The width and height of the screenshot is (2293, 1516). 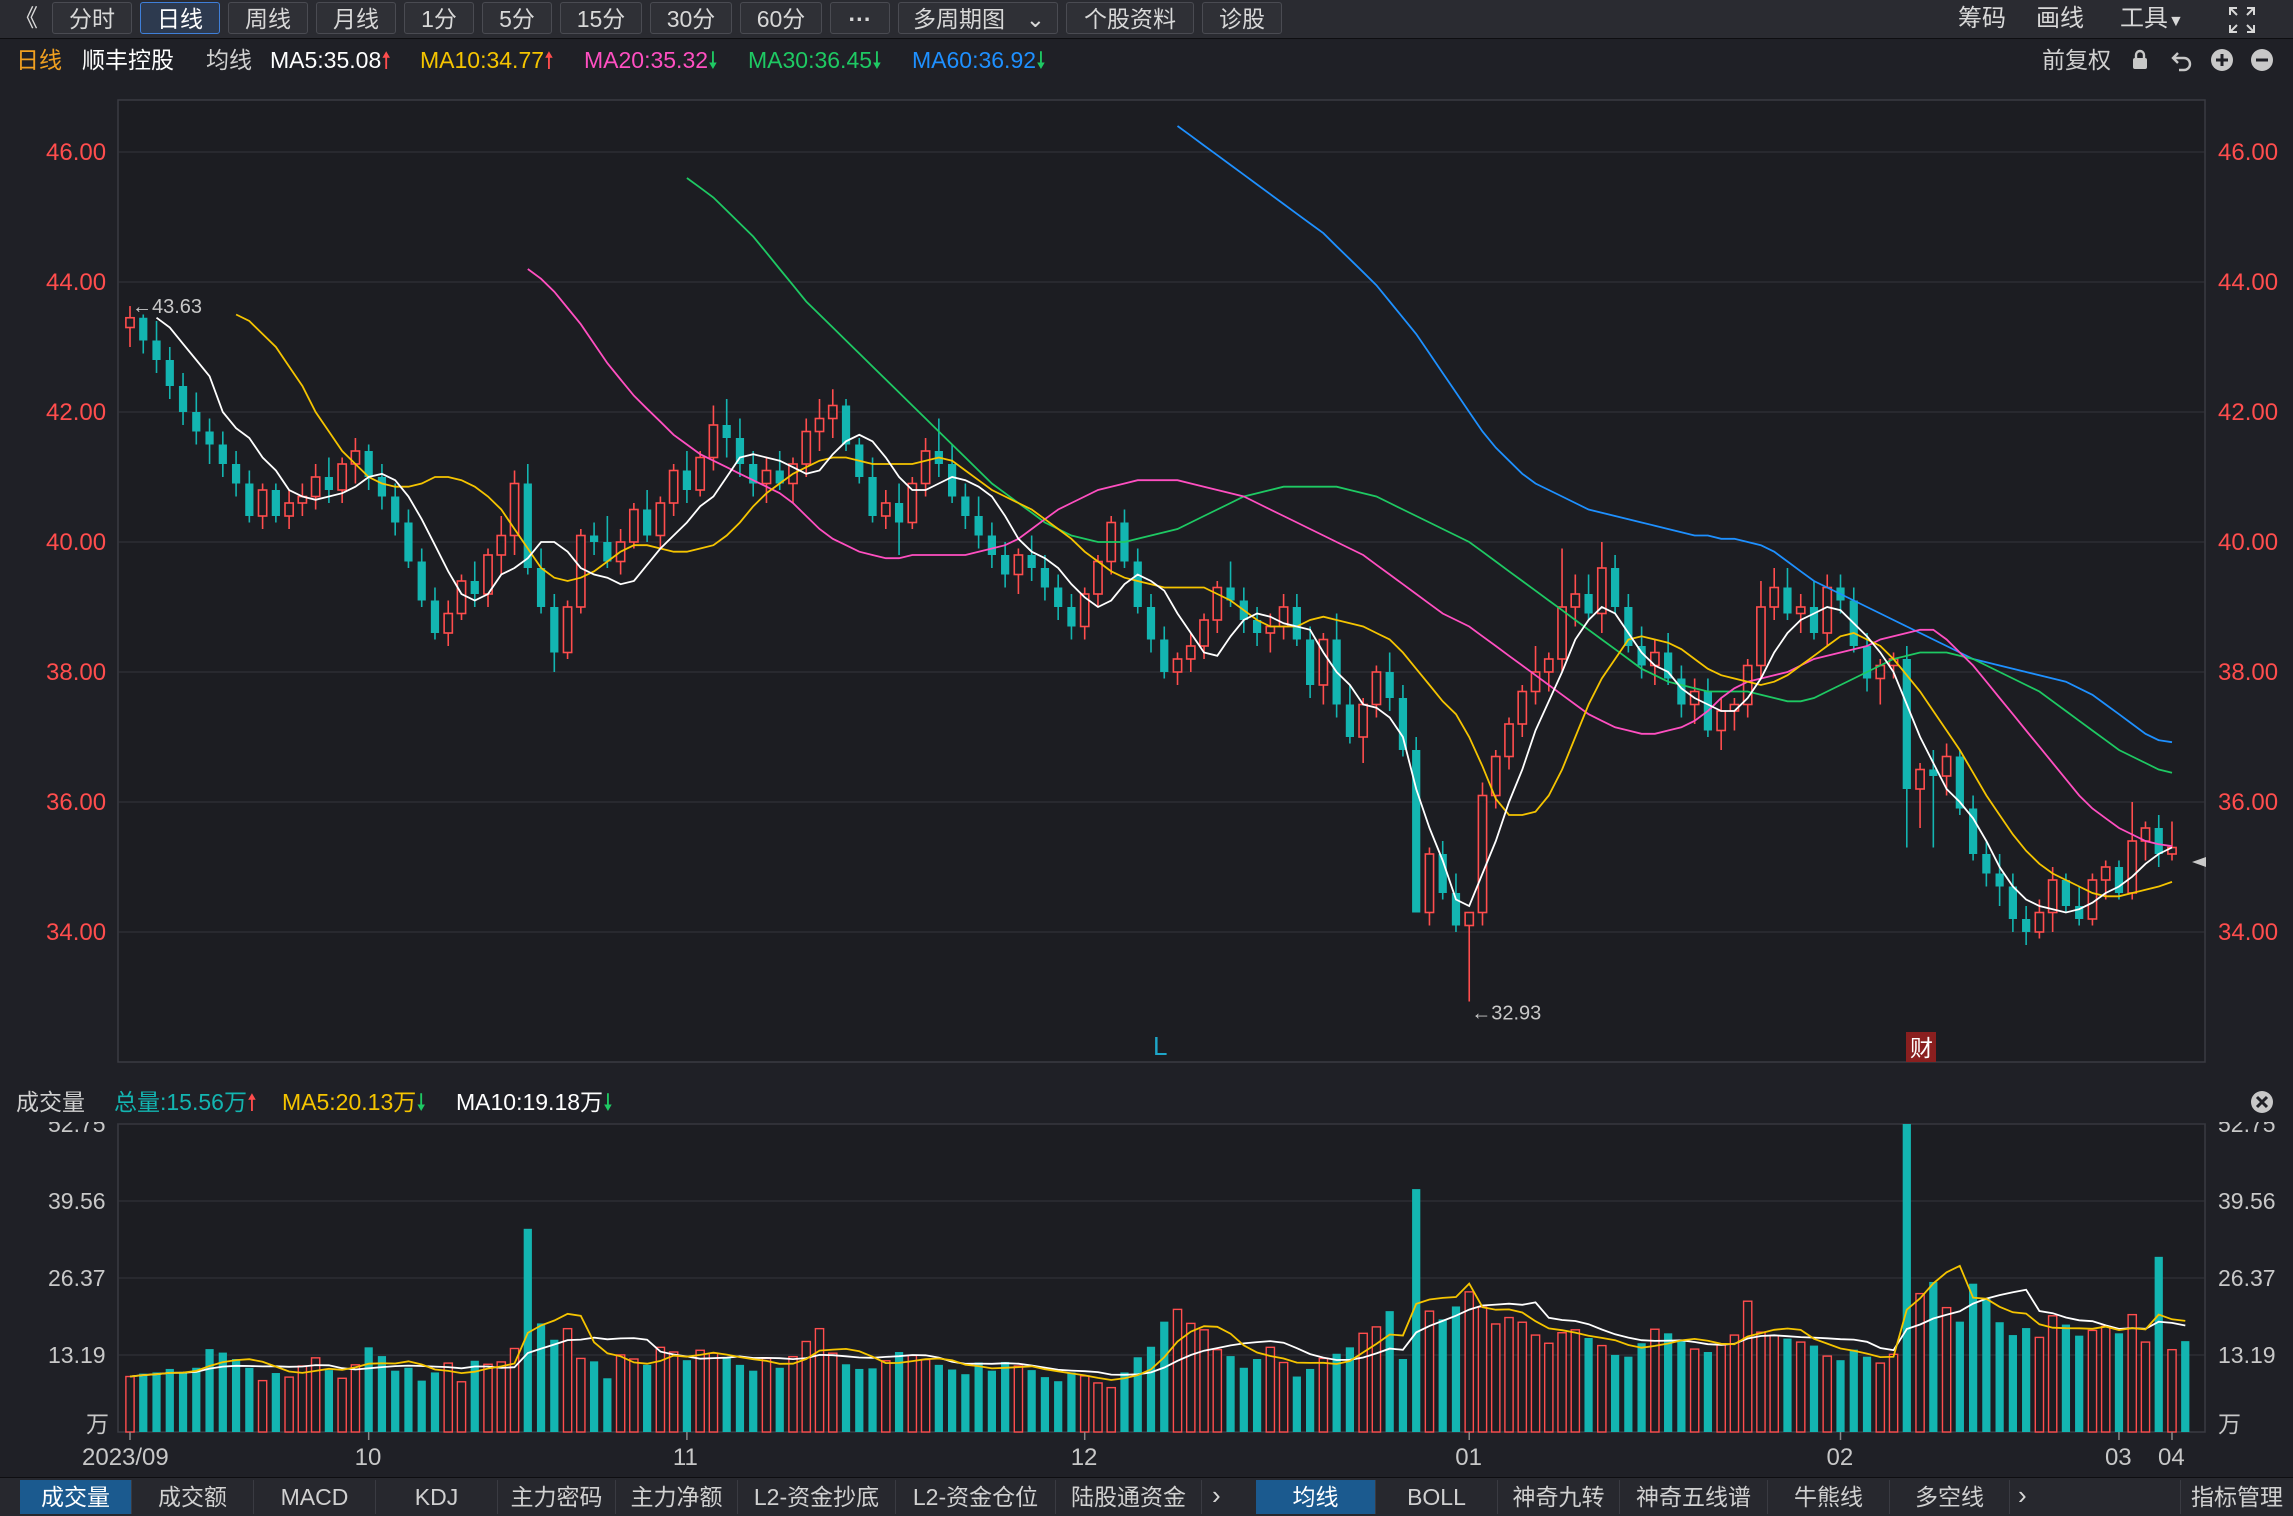 What do you see at coordinates (860, 18) in the screenshot?
I see `more-periods-button: ···` at bounding box center [860, 18].